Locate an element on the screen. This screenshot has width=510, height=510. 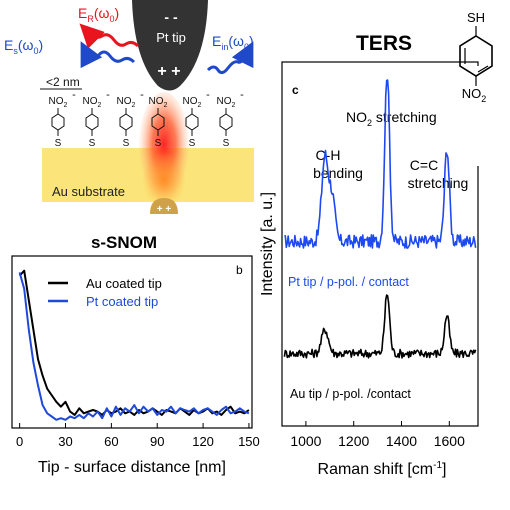
ters-x-ticks: 1000 1200 1400 1600 is located at coordinates (377, 435).